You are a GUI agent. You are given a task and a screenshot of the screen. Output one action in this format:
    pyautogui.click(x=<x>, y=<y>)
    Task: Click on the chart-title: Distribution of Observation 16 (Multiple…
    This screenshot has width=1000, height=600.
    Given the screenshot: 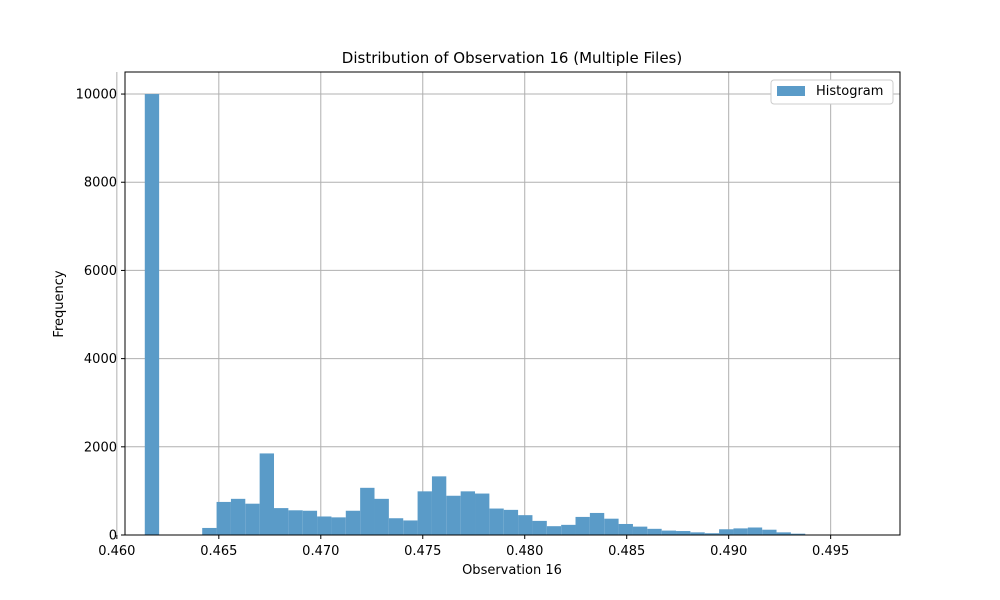 What is the action you would take?
    pyautogui.click(x=512, y=58)
    